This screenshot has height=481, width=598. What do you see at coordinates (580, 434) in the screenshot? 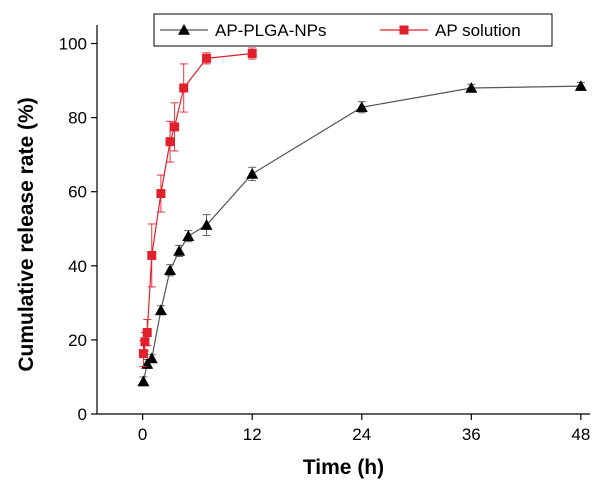
I see `x-tick-label: 48` at bounding box center [580, 434].